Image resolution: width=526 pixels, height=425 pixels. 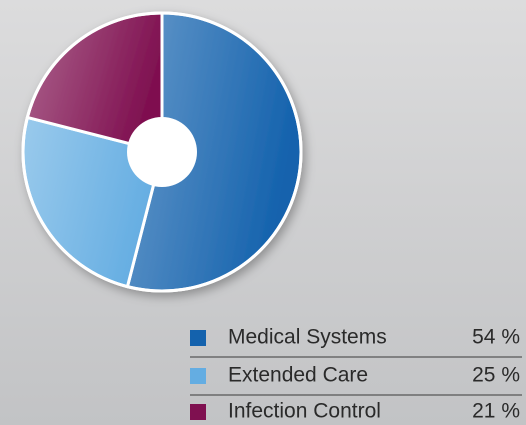 I want to click on value-label: 54 %, so click(x=496, y=337).